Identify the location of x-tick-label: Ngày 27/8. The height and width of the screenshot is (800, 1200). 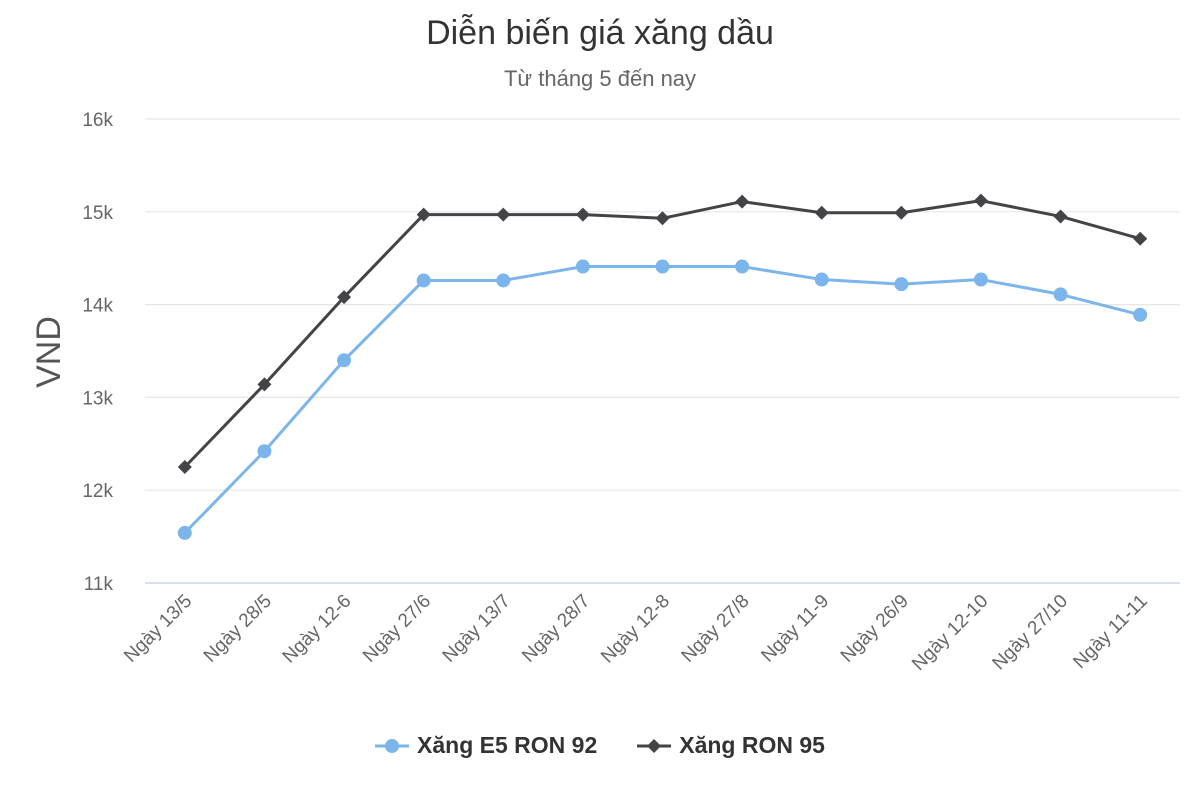
(716, 629).